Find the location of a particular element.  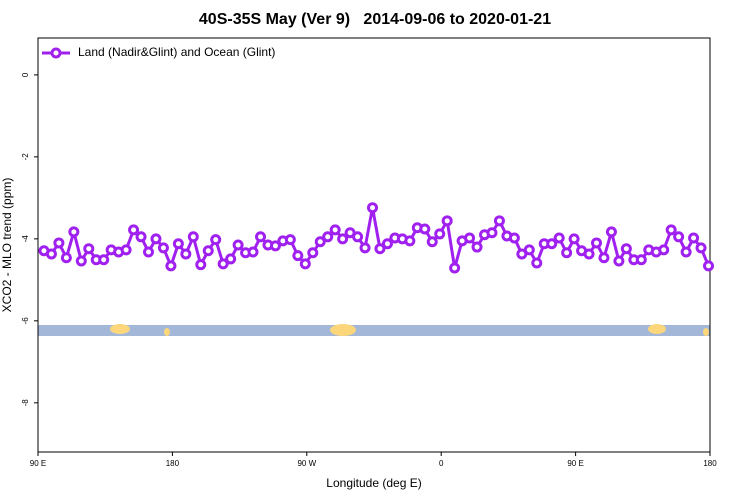

land-ocean-band is located at coordinates (374, 330).